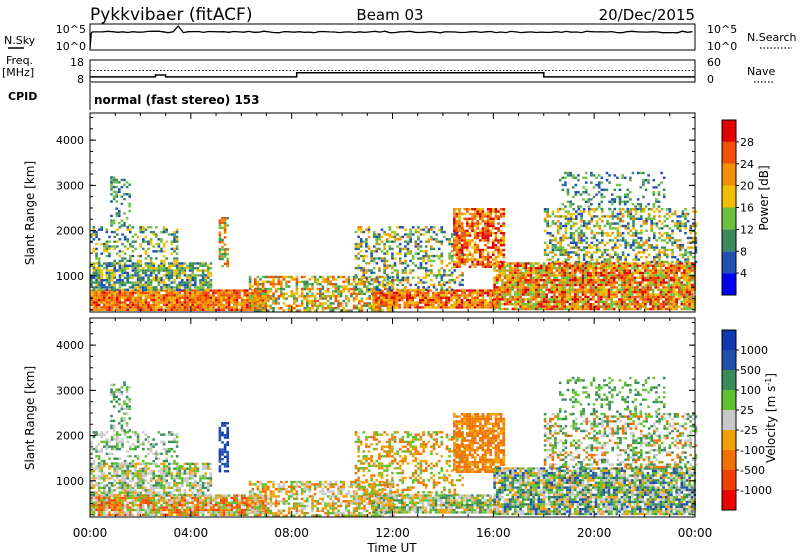  I want to click on cpid-label: CPID, so click(22, 96).